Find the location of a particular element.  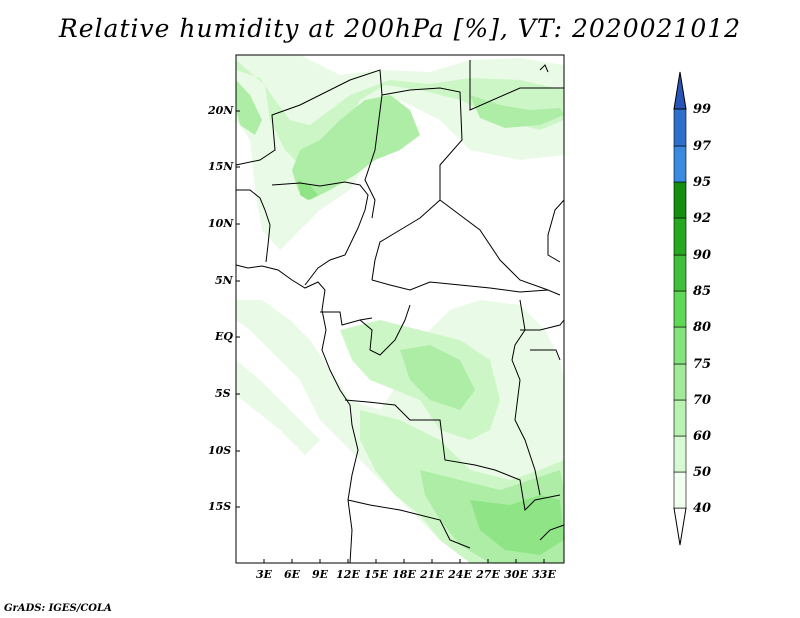

border-chad is located at coordinates (417, 184).